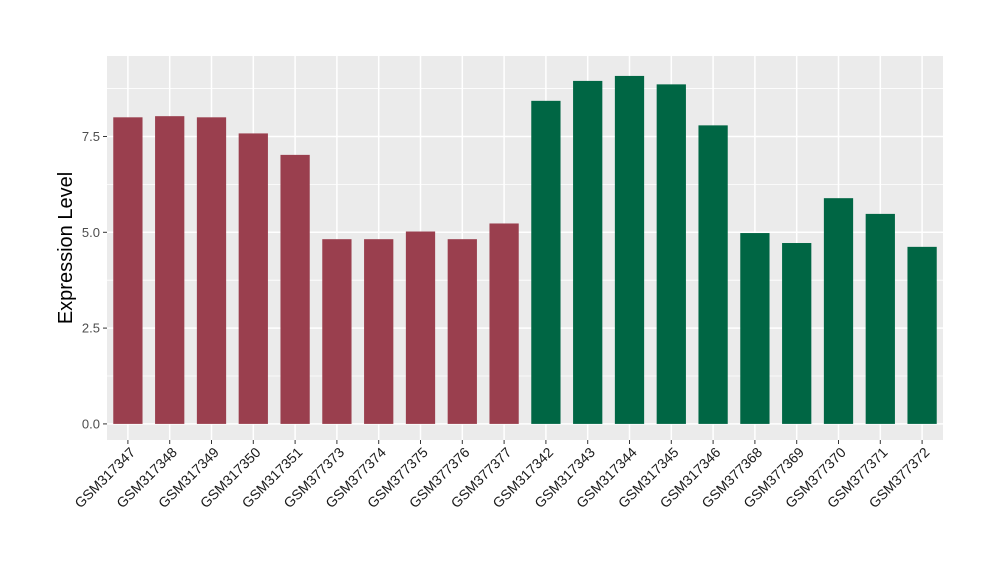  Describe the element at coordinates (170, 270) in the screenshot. I see `bar-GSM317348` at that location.